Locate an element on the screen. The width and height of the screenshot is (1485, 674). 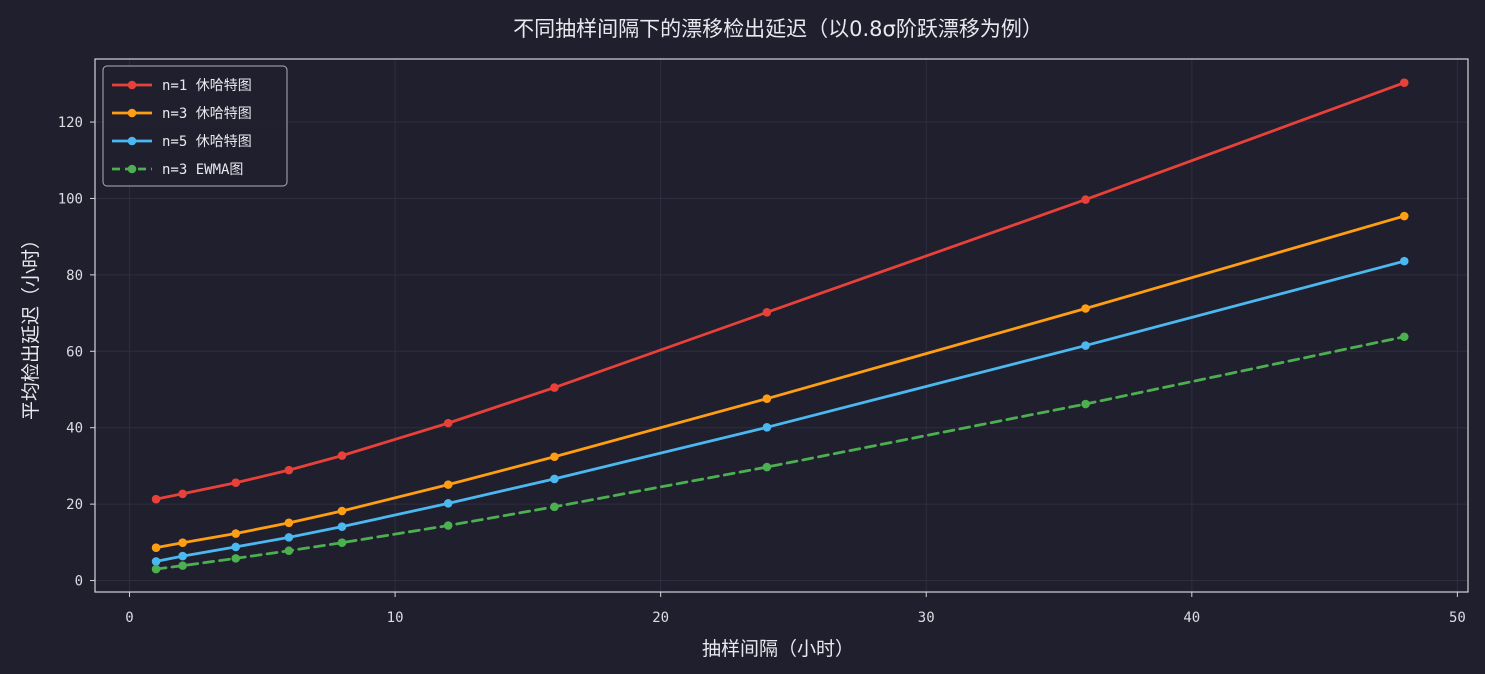
legend-item: n=3 EWMA图 is located at coordinates (177, 170).